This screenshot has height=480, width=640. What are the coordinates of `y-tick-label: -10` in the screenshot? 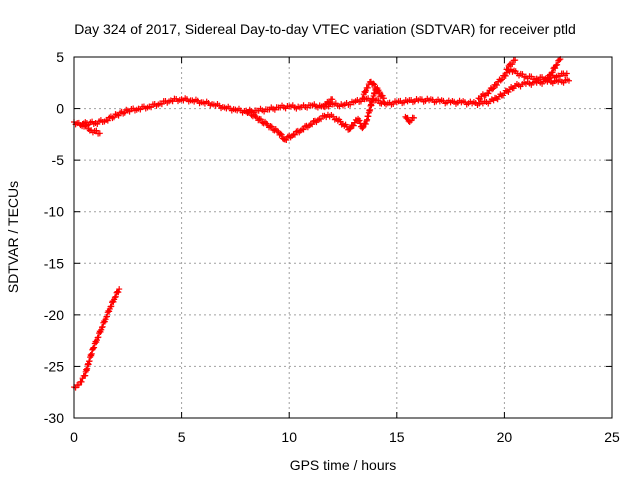 It's located at (54, 212).